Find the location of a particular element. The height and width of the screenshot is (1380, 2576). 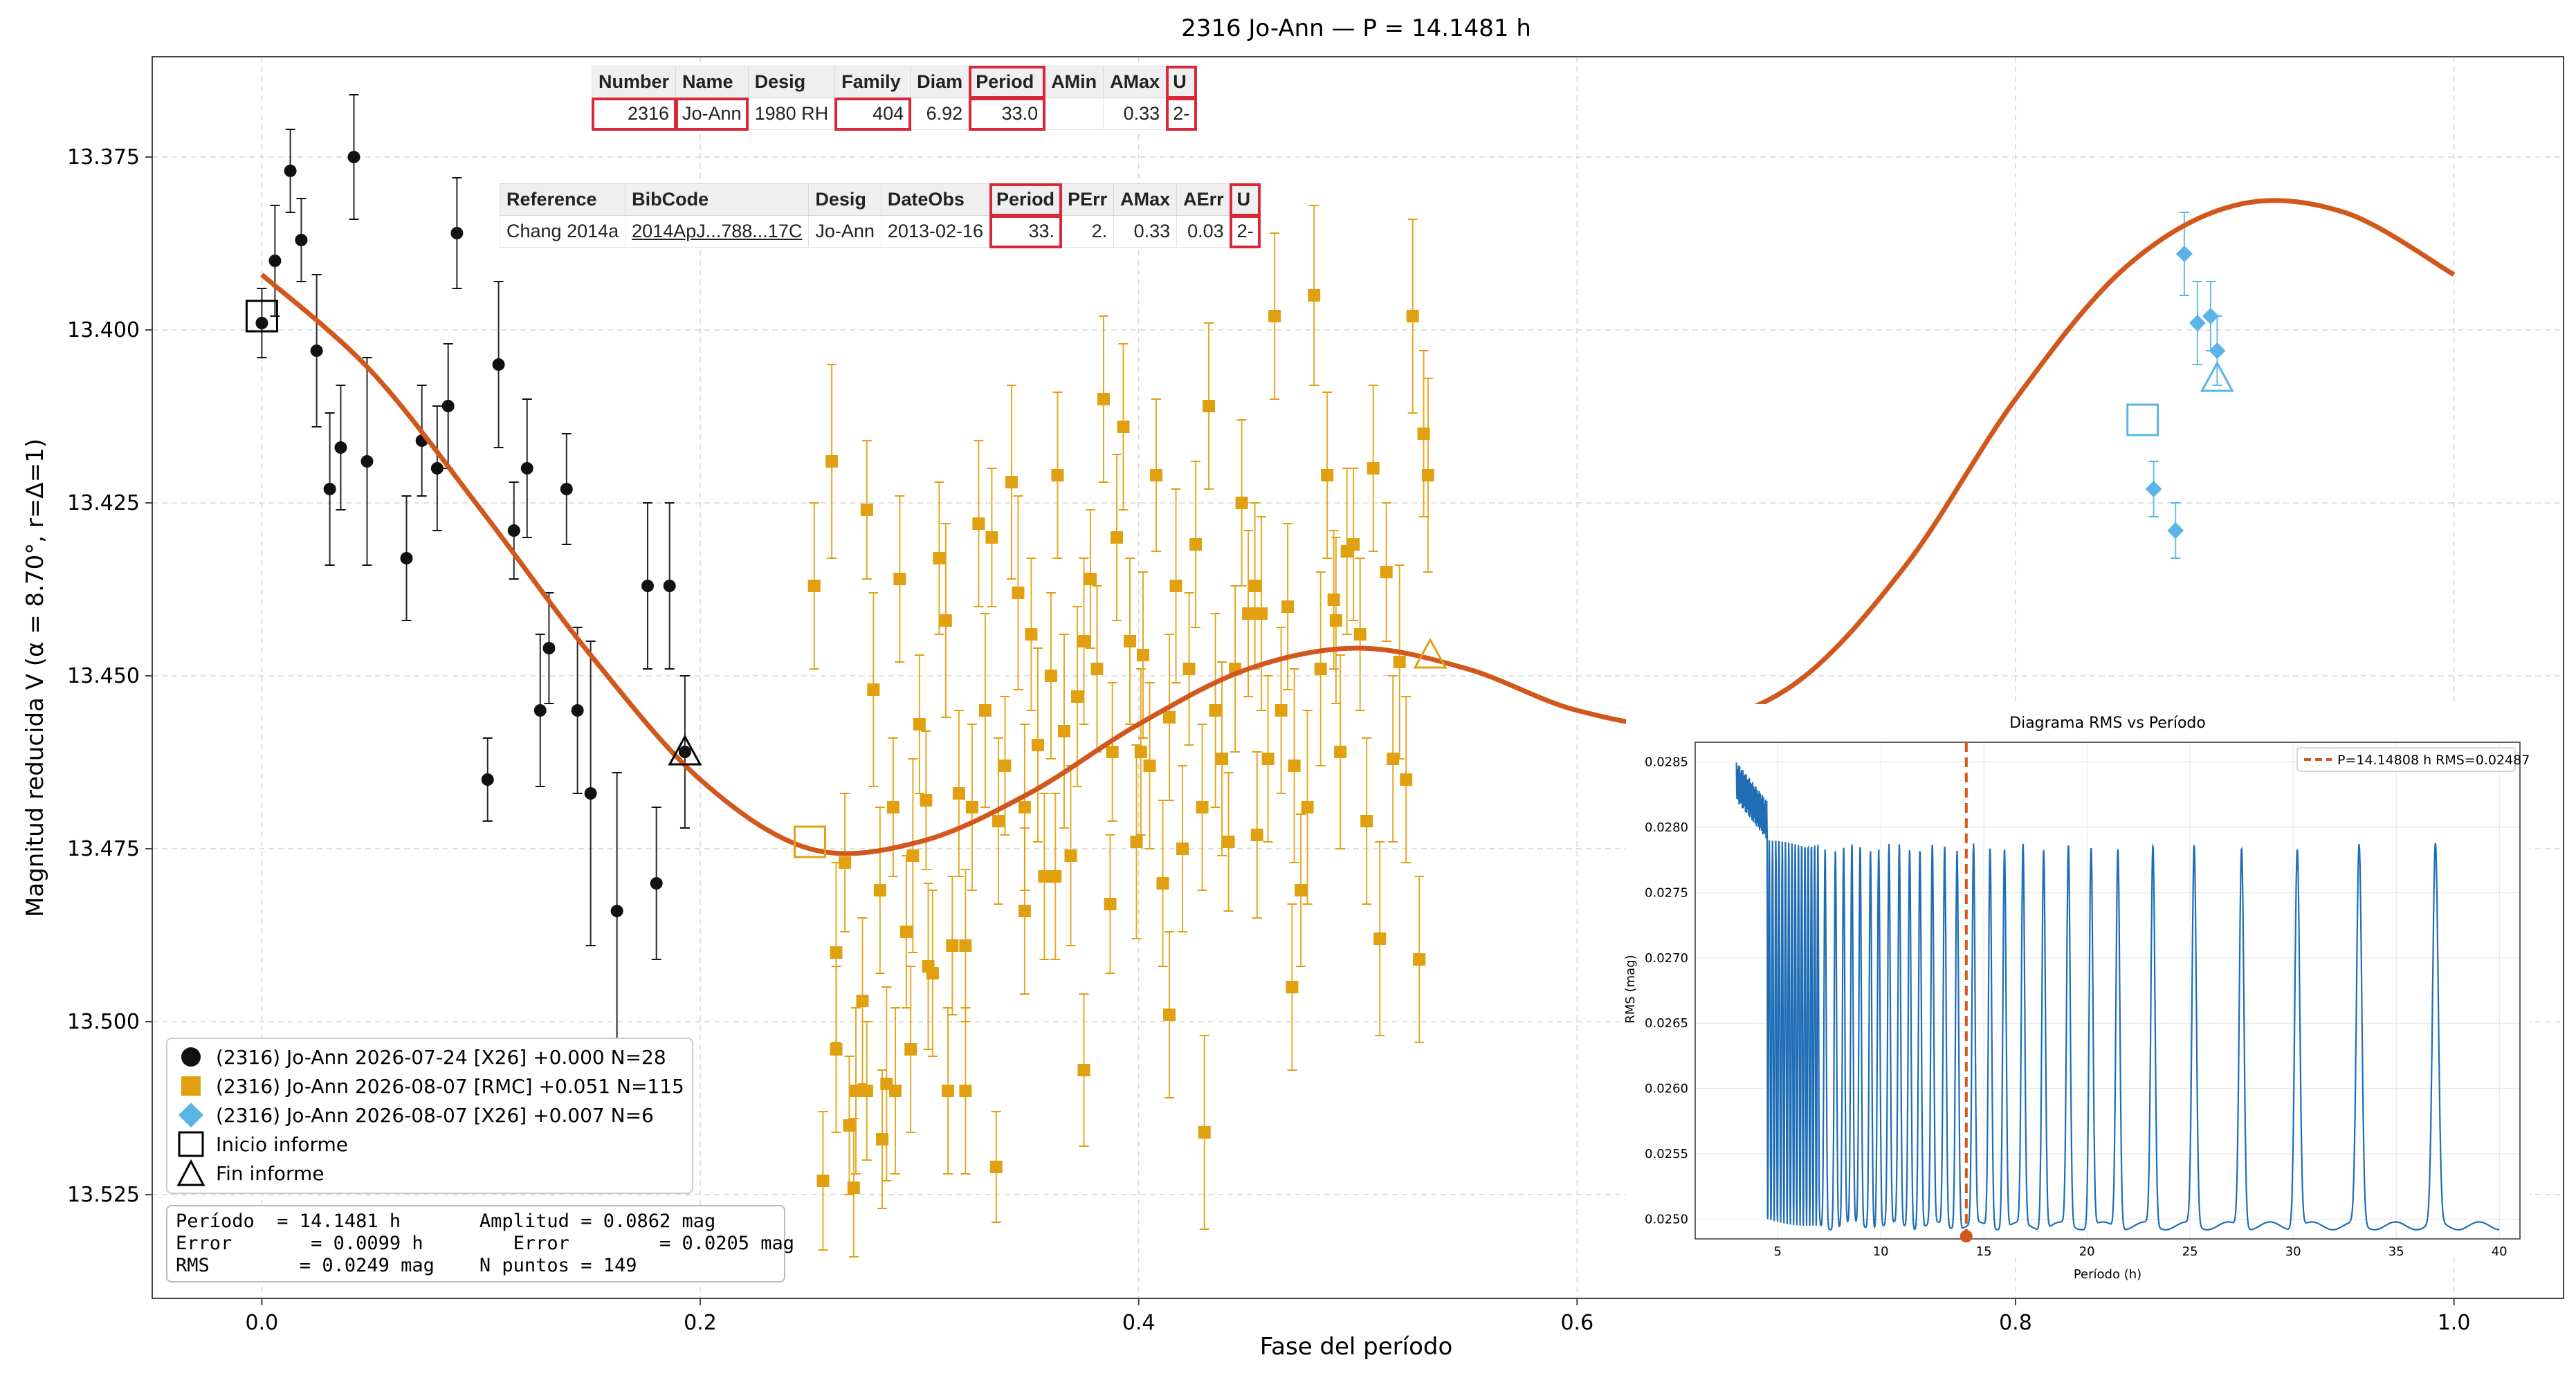

y-tick-label: 13.375 is located at coordinates (104, 157).